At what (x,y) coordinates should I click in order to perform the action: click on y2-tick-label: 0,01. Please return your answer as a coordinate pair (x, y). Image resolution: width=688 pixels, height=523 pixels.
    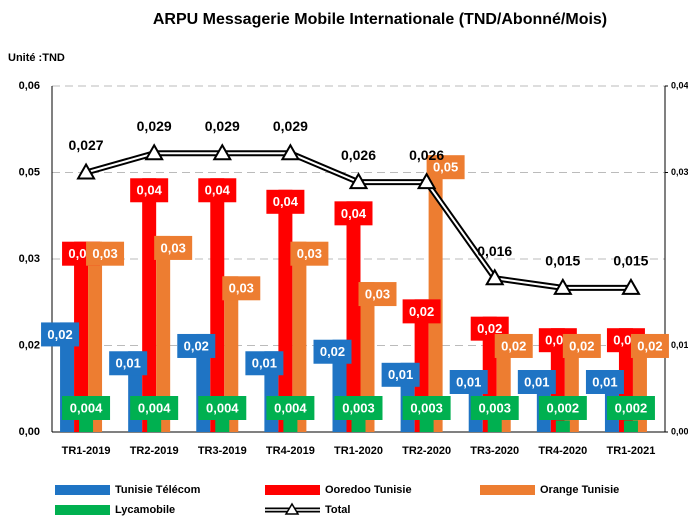
    Looking at the image, I should click on (679, 345).